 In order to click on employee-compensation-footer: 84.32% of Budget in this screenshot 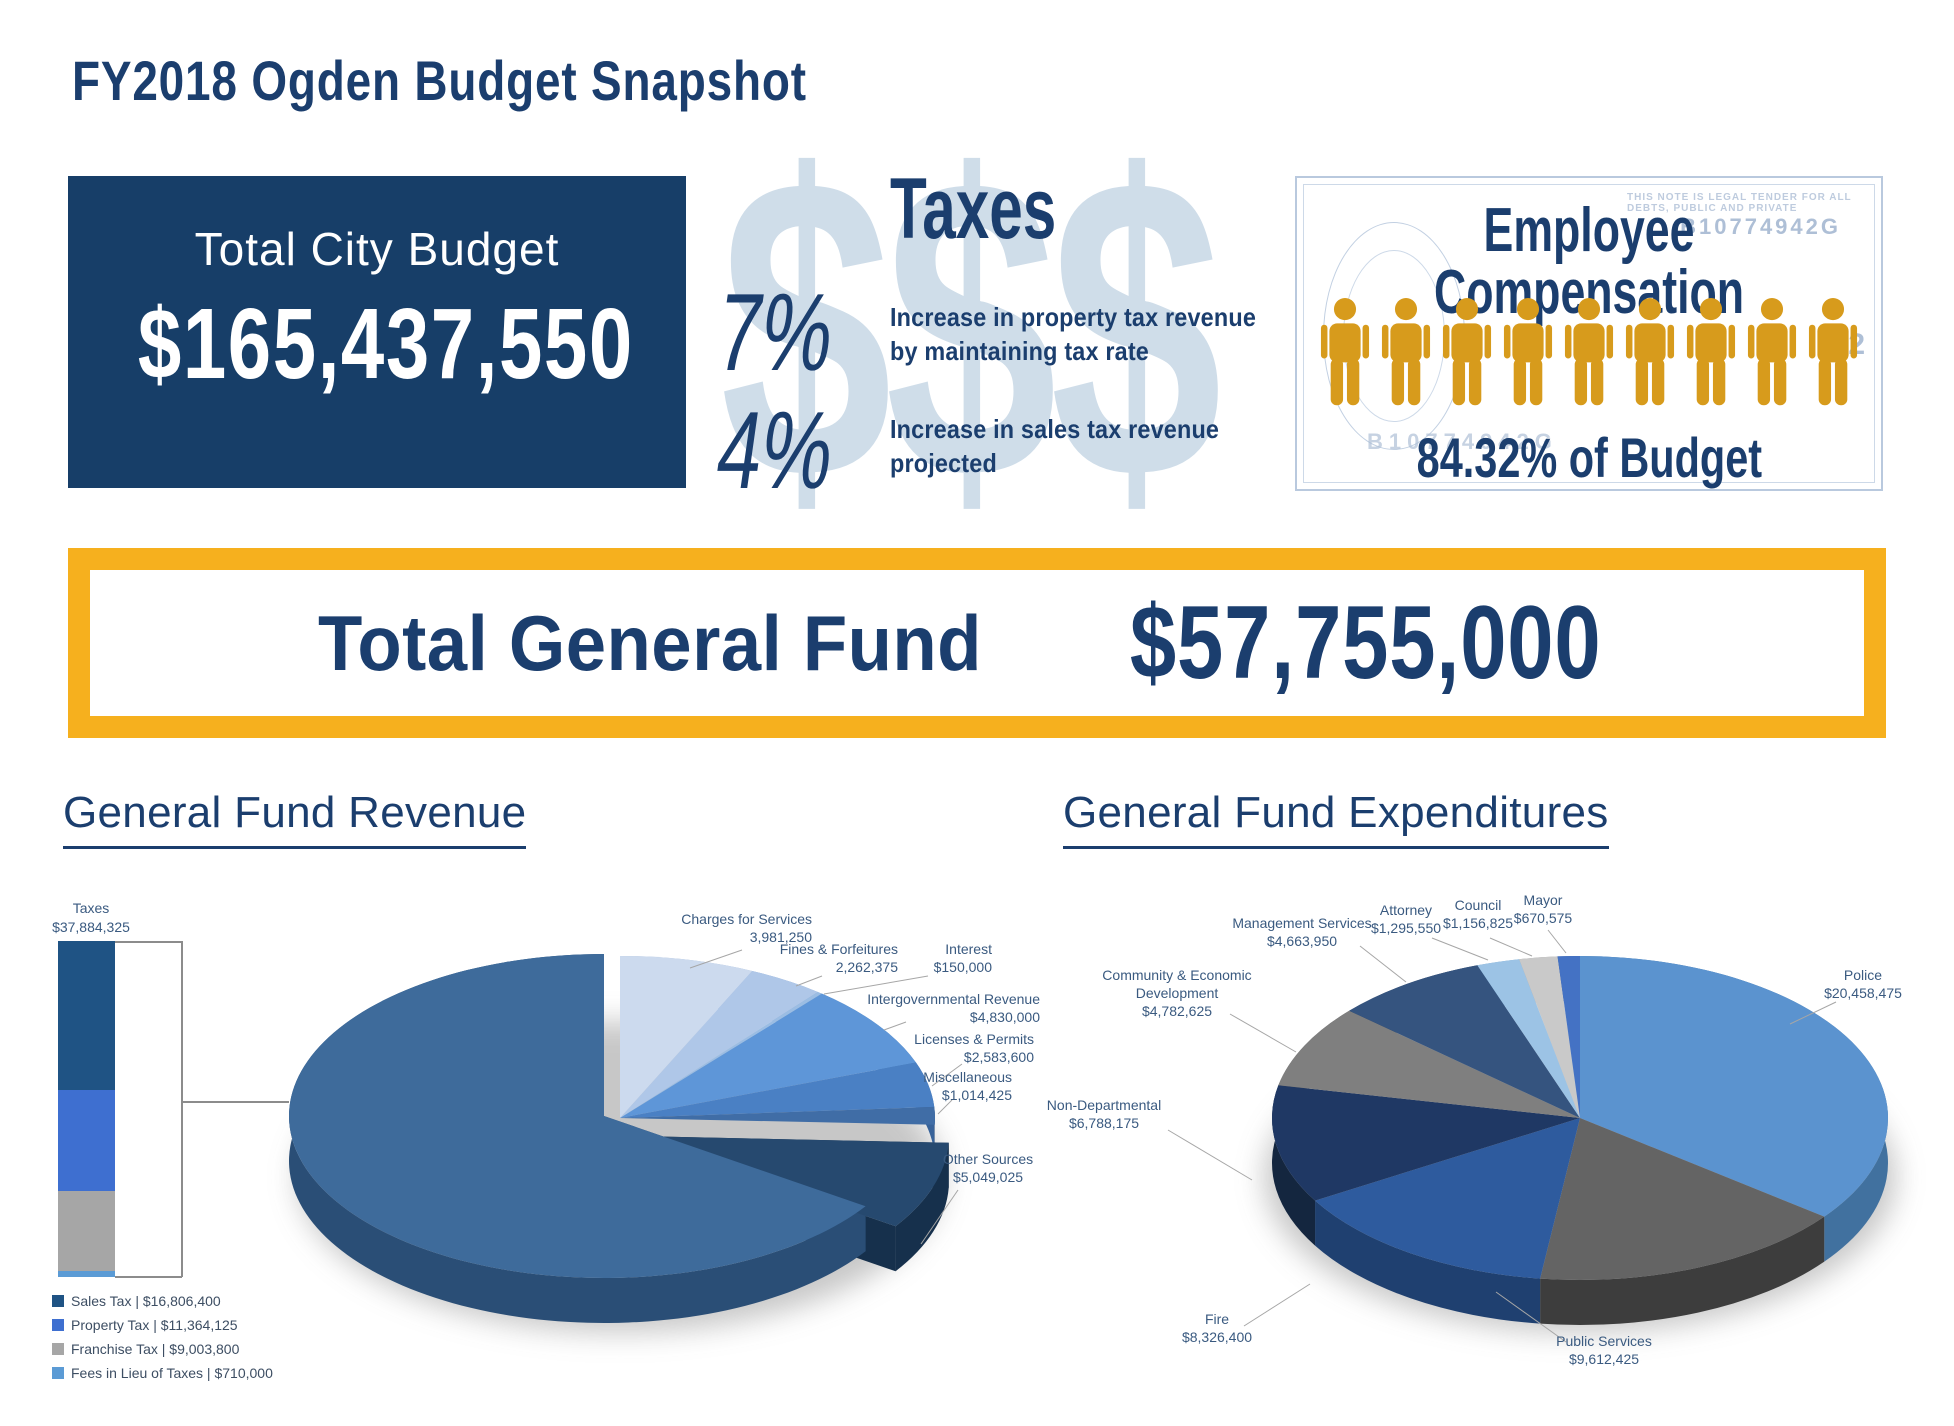, I will do `click(1589, 458)`.